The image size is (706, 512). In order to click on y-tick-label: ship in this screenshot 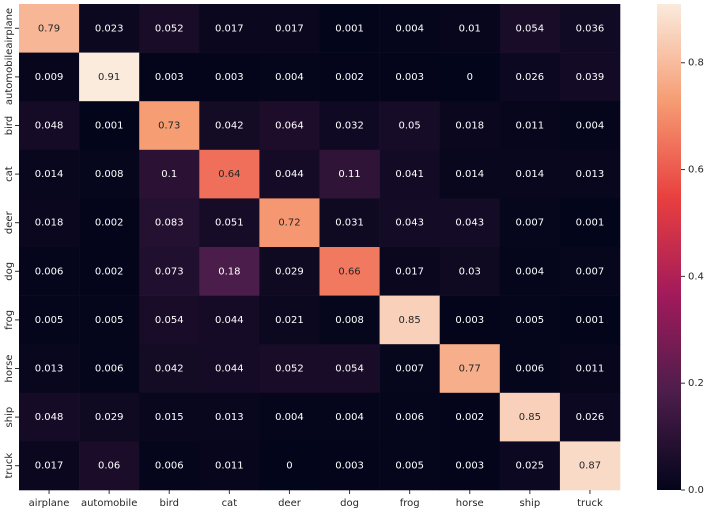, I will do `click(9, 417)`.